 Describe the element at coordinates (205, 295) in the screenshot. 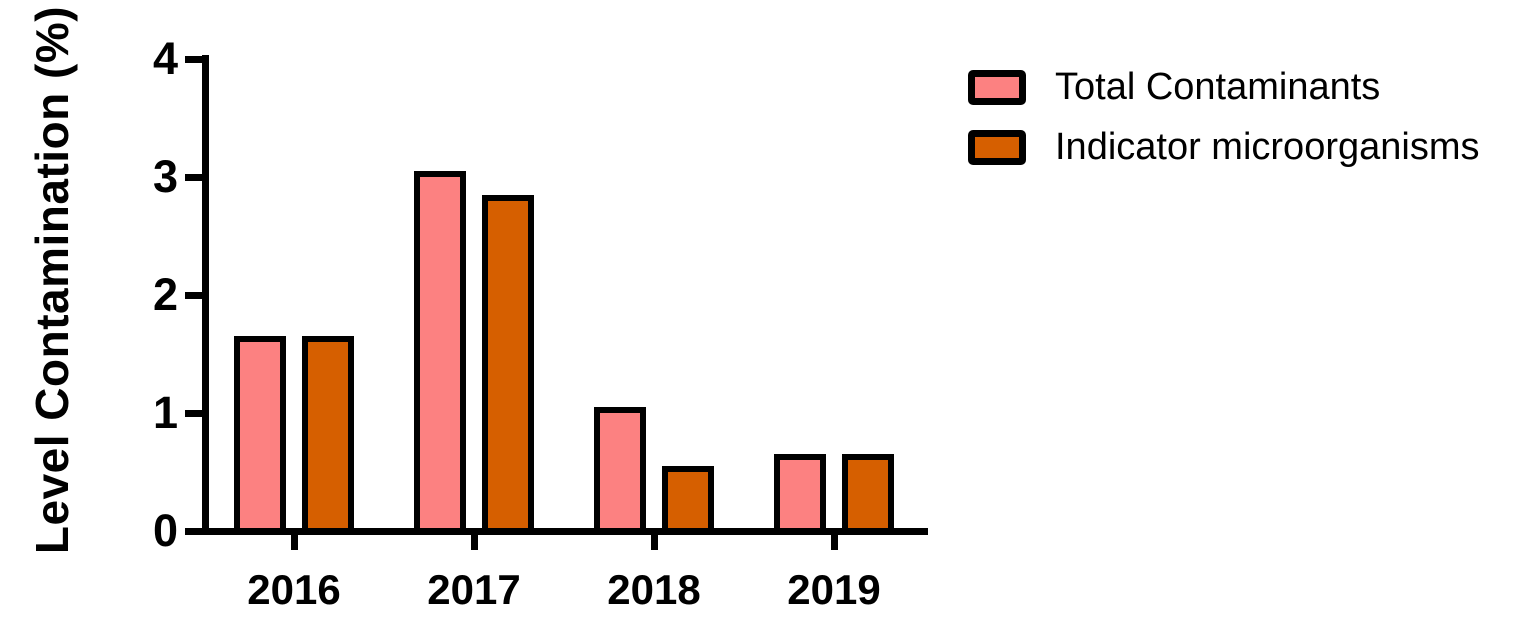

I see `y-axis-line` at that location.